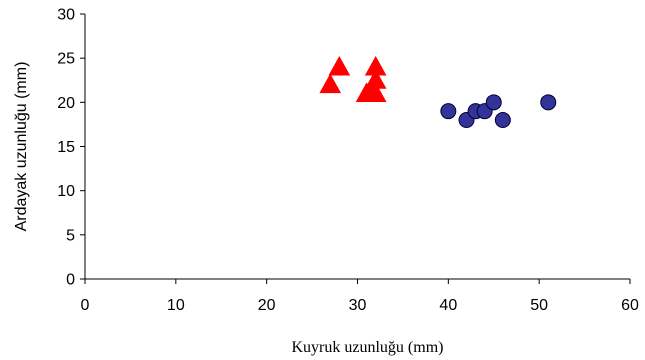 This screenshot has height=360, width=645. What do you see at coordinates (66, 15) in the screenshot?
I see `y-tick-label: 30` at bounding box center [66, 15].